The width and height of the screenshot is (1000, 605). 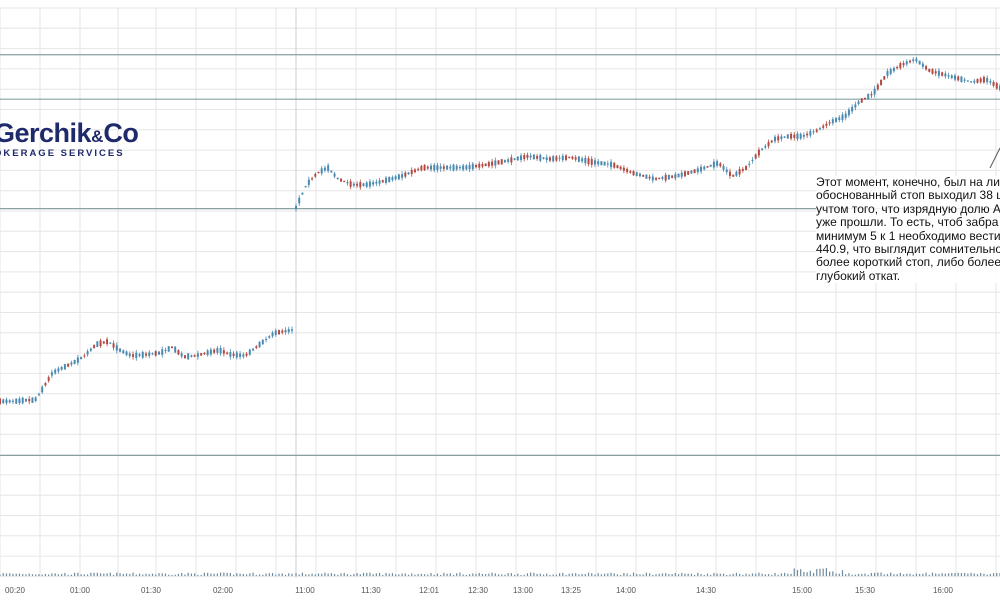 What do you see at coordinates (994, 158) in the screenshot?
I see `annotation-pointer` at bounding box center [994, 158].